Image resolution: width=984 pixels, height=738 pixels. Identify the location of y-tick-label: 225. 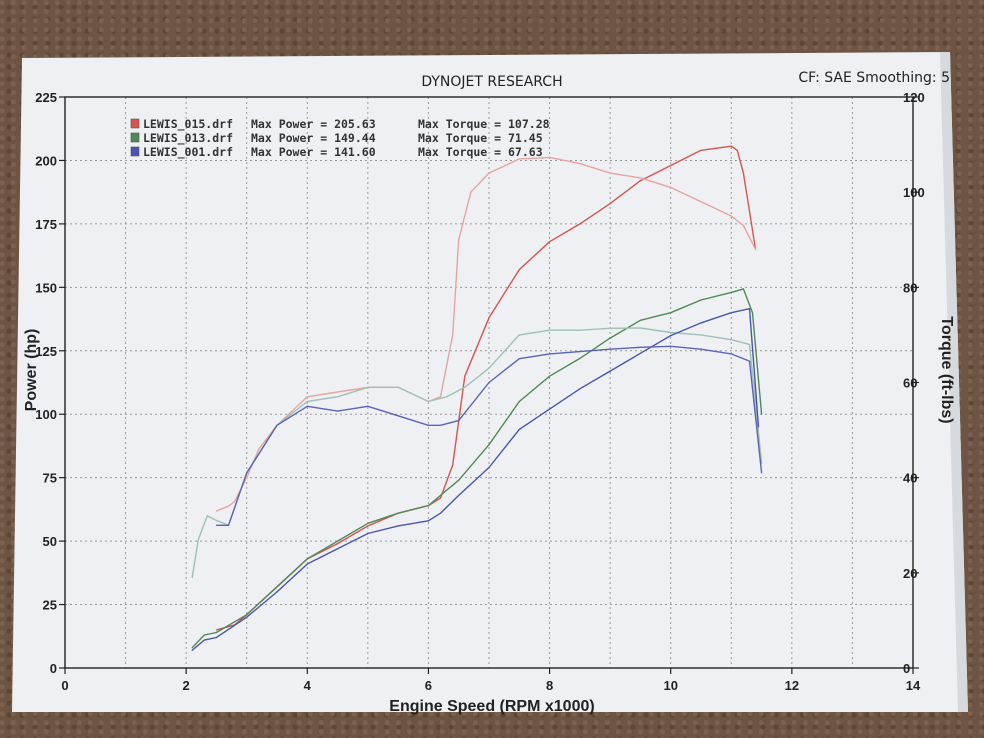
(46, 97).